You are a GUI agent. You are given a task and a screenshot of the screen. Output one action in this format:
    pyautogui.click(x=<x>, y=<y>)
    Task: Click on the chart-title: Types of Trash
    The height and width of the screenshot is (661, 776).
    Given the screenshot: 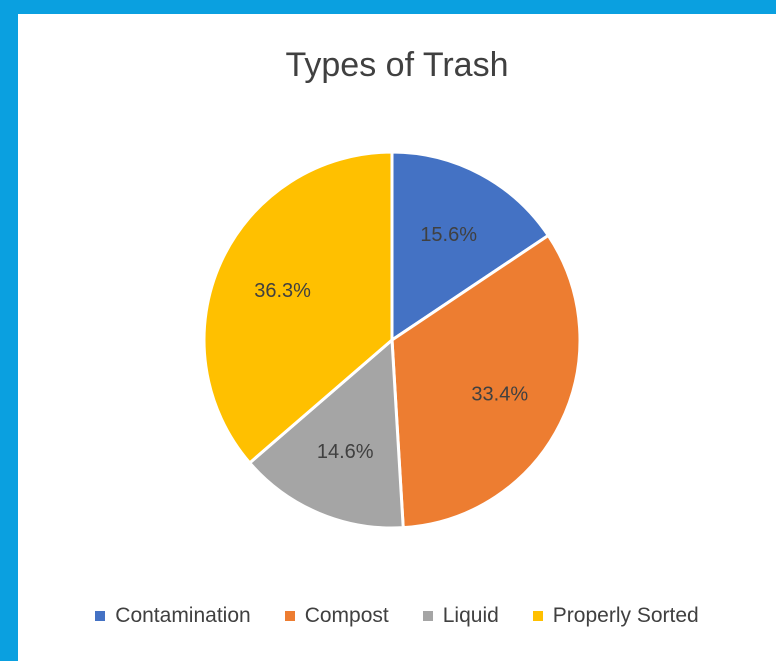 What is the action you would take?
    pyautogui.click(x=397, y=65)
    